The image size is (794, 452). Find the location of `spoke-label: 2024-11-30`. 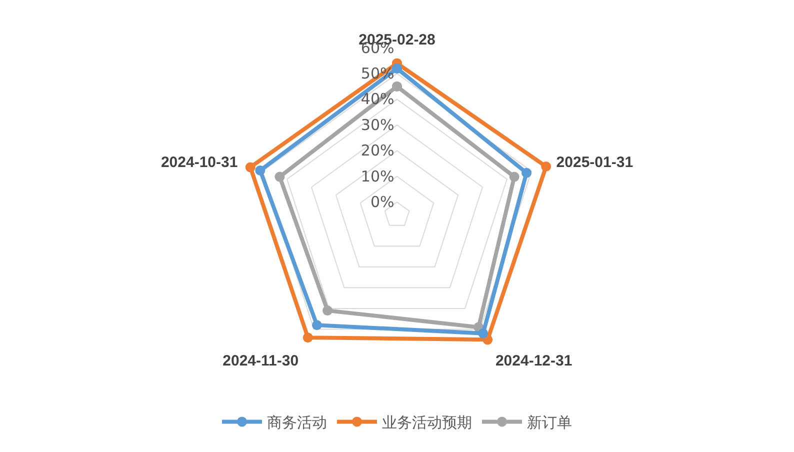

spoke-label: 2024-11-30 is located at coordinates (260, 361).